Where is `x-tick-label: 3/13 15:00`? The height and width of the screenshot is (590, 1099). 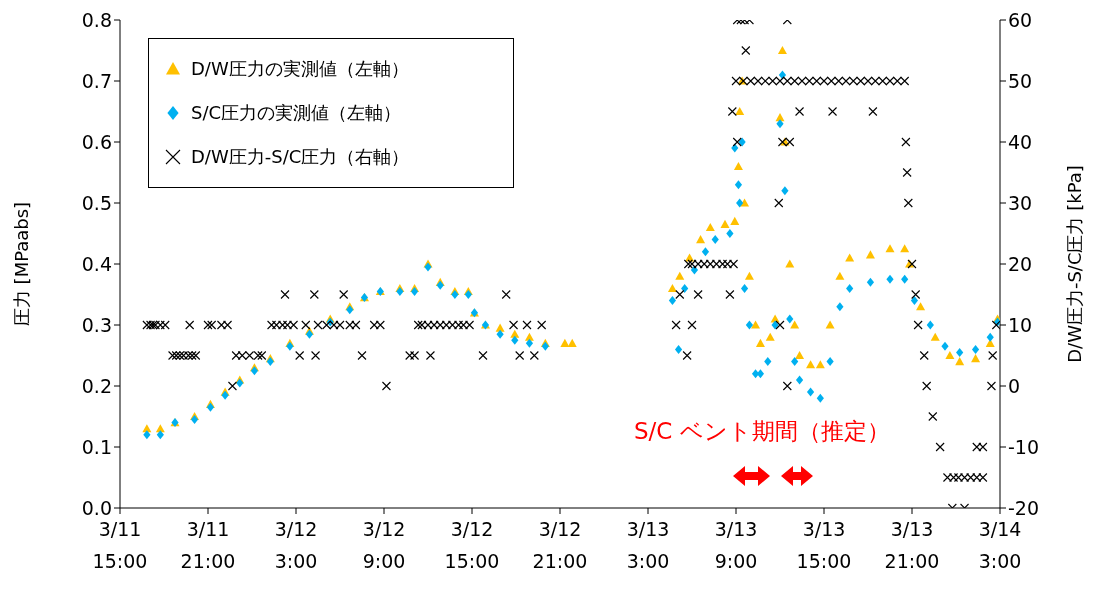 x-tick-label: 3/13 15:00 is located at coordinates (824, 545).